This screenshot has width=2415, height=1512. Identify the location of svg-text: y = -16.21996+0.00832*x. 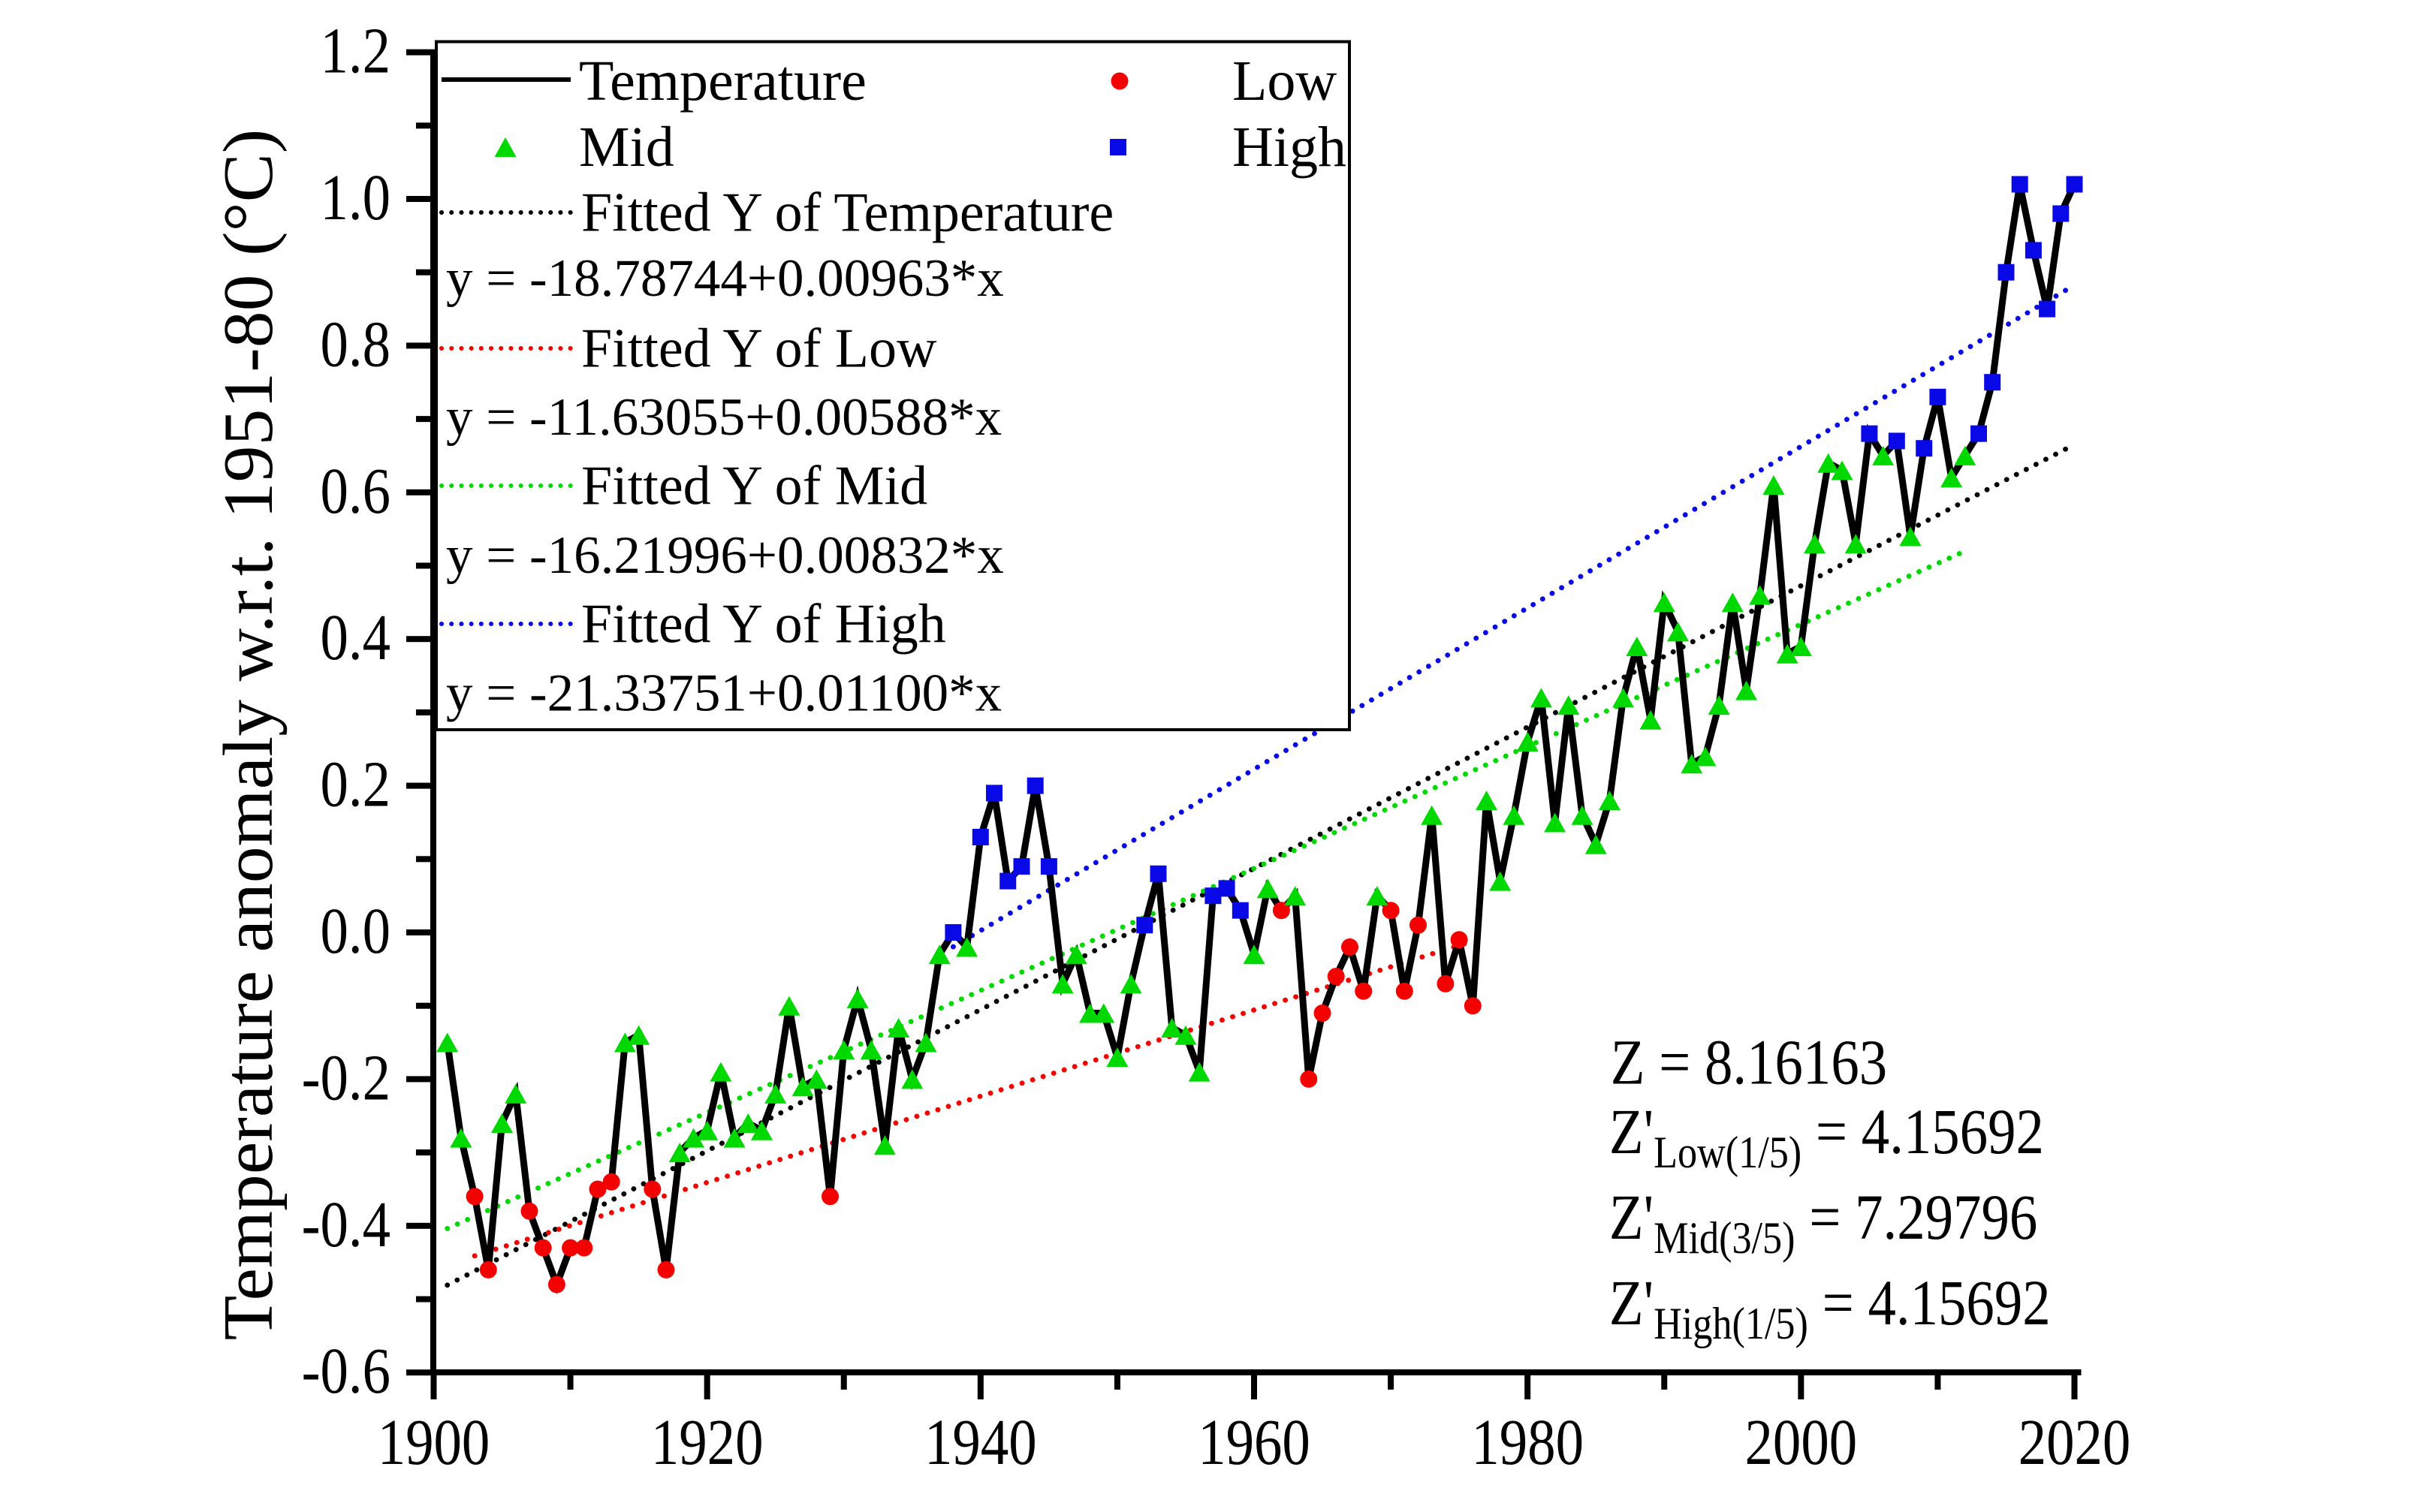
(725, 556).